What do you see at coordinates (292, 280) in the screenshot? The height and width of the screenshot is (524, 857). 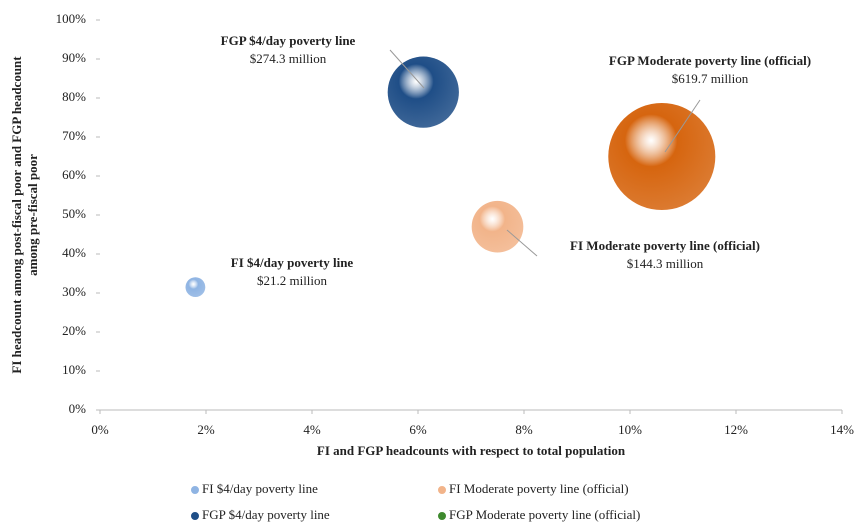 I see `data-label: $21.2 million` at bounding box center [292, 280].